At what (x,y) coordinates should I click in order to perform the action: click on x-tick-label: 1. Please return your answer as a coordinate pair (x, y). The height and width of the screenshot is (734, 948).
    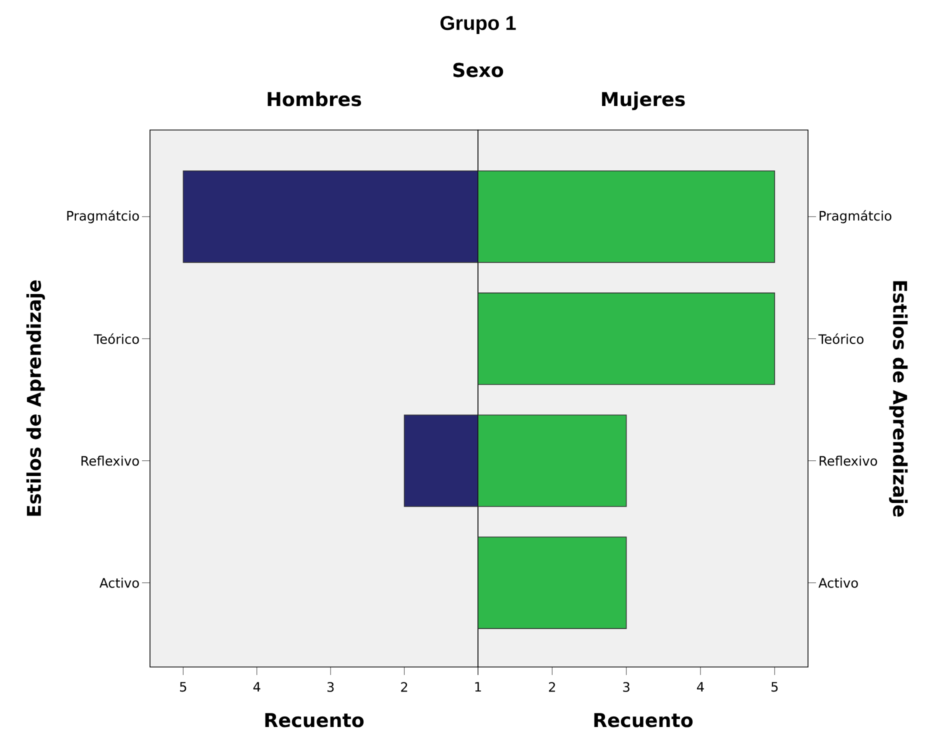
    Looking at the image, I should click on (478, 687).